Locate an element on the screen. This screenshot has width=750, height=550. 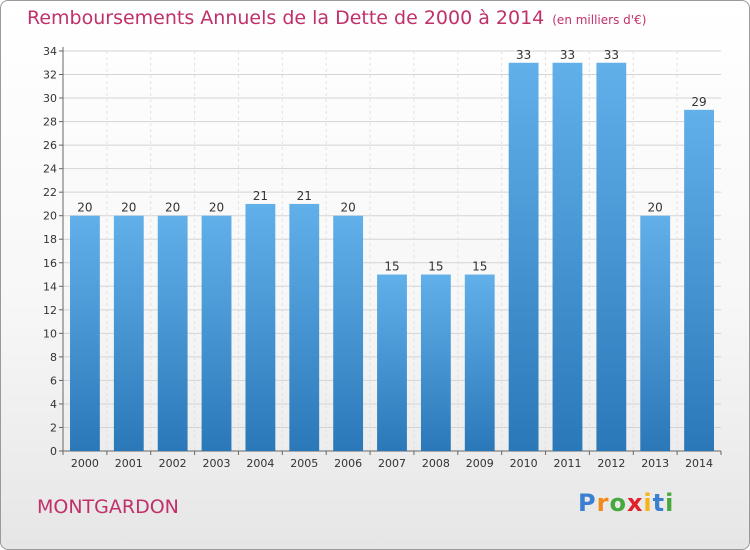
y-tick-label: 30 is located at coordinates (50, 98).